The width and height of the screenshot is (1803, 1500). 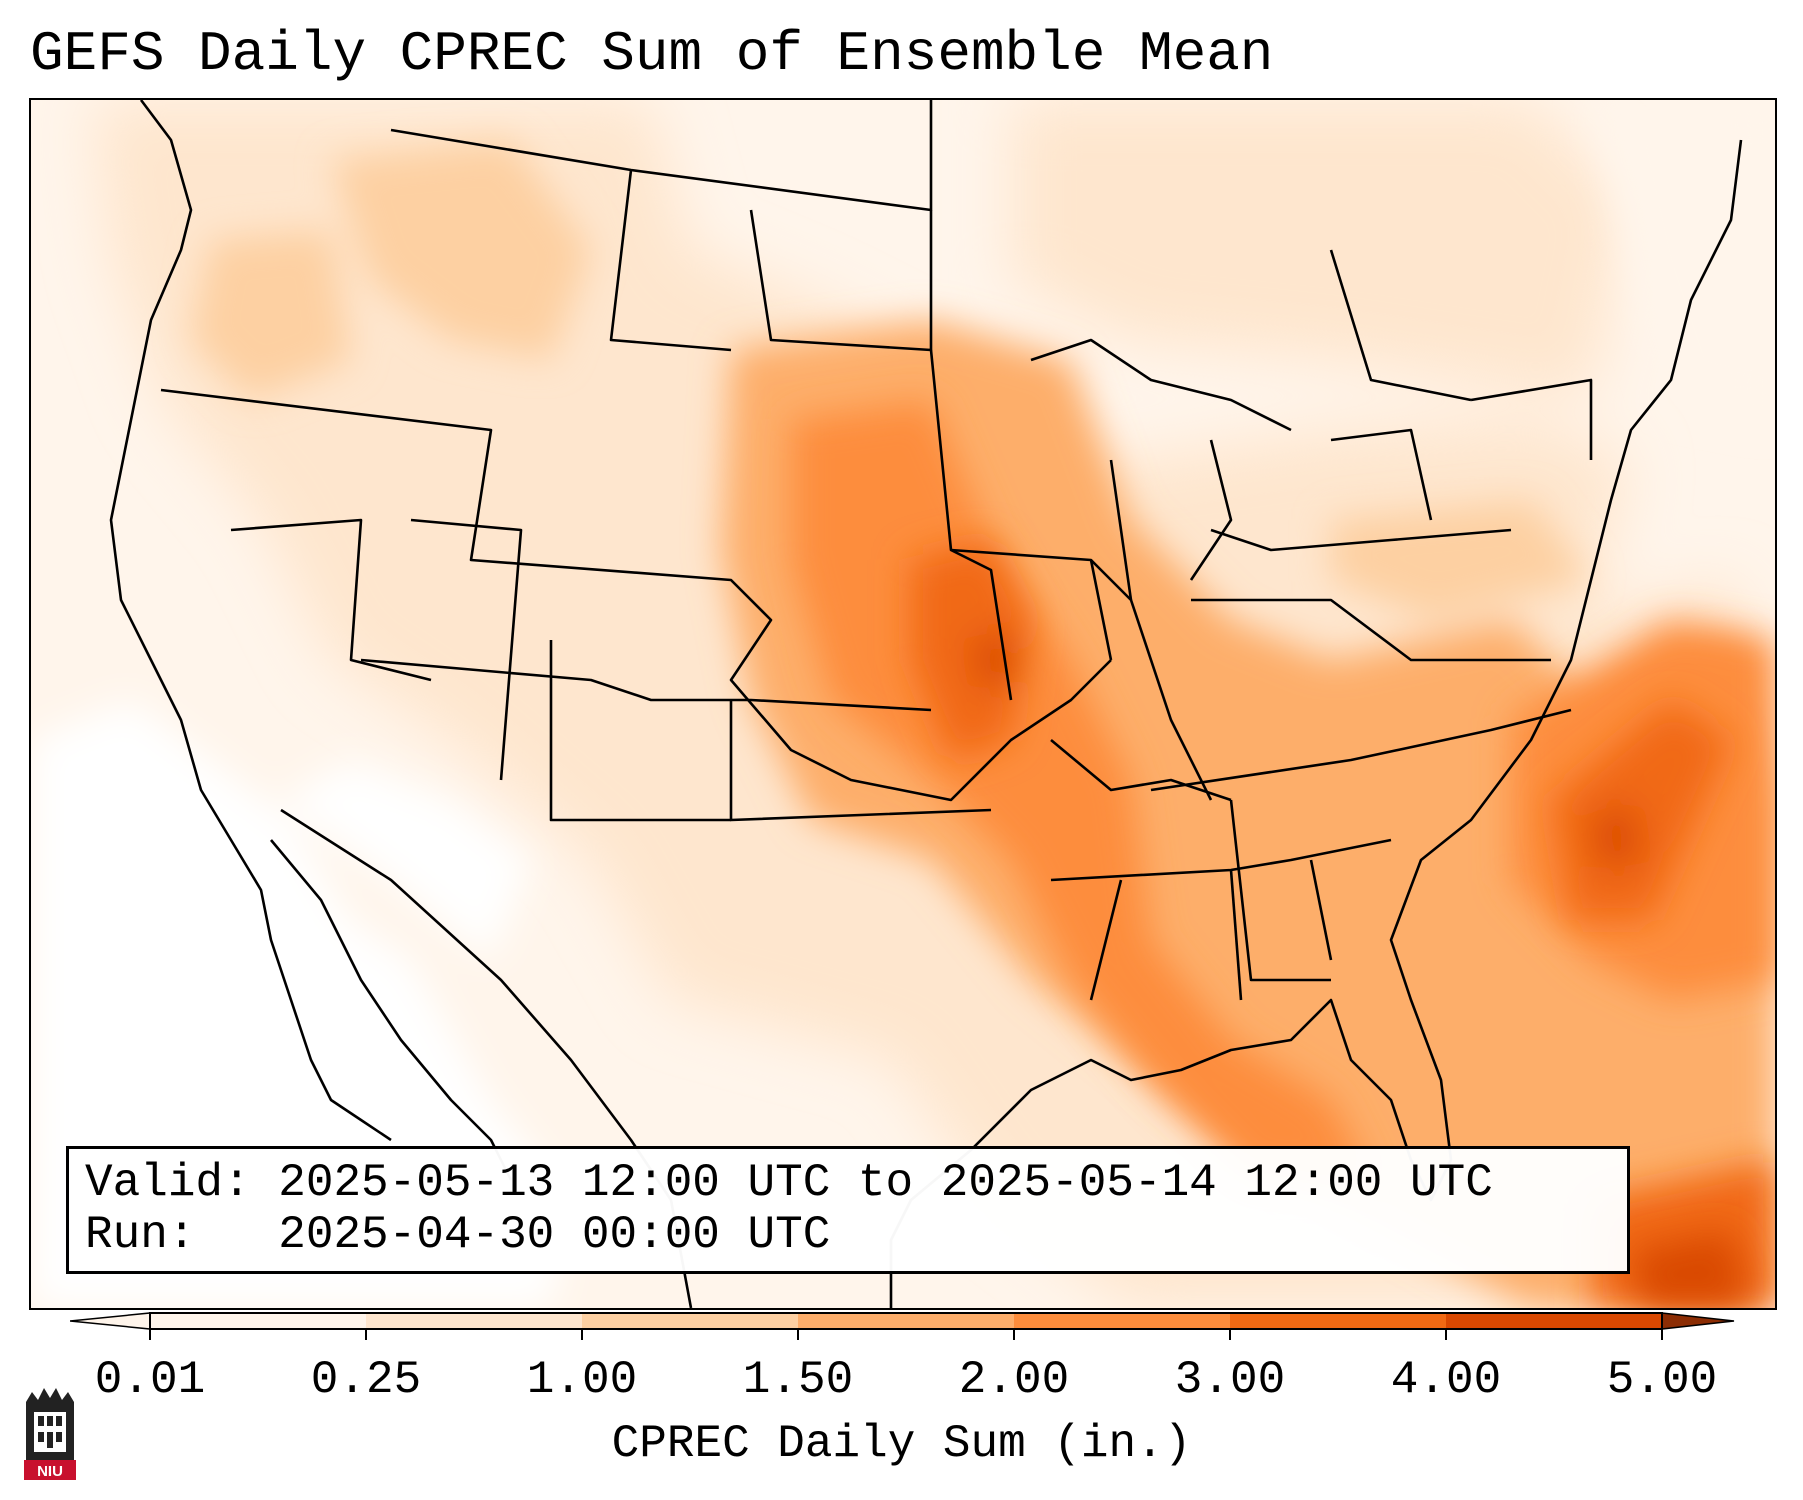 What do you see at coordinates (1230, 1380) in the screenshot?
I see `colorbar-tick-label: 3.00` at bounding box center [1230, 1380].